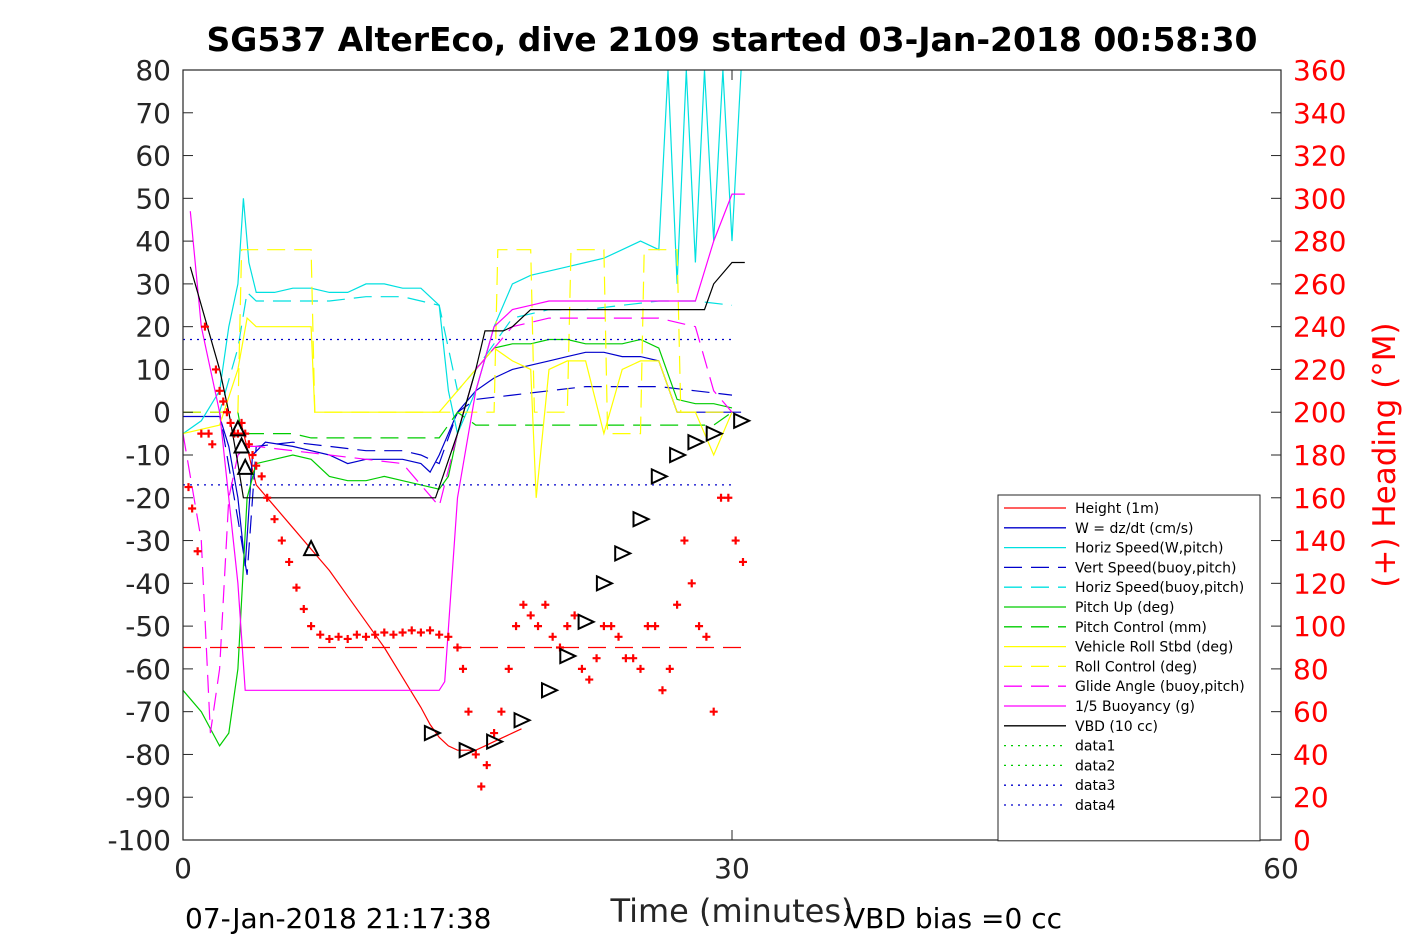 This screenshot has width=1417, height=945. What do you see at coordinates (1095, 806) in the screenshot?
I see `legend-entry: data4` at bounding box center [1095, 806].